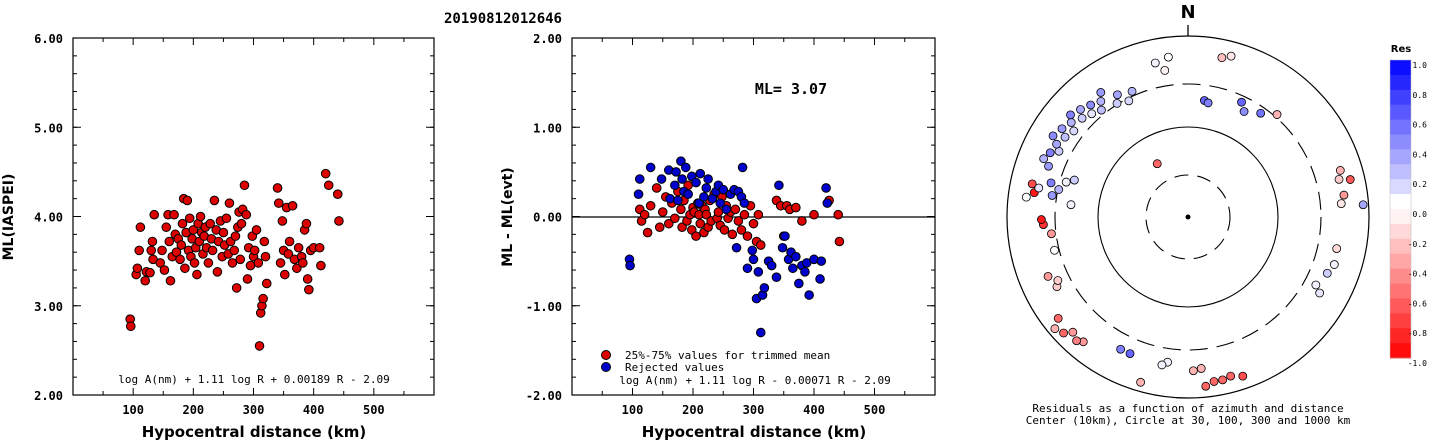  Describe the element at coordinates (314, 410) in the screenshot. I see `x-tick-label: 400` at that location.